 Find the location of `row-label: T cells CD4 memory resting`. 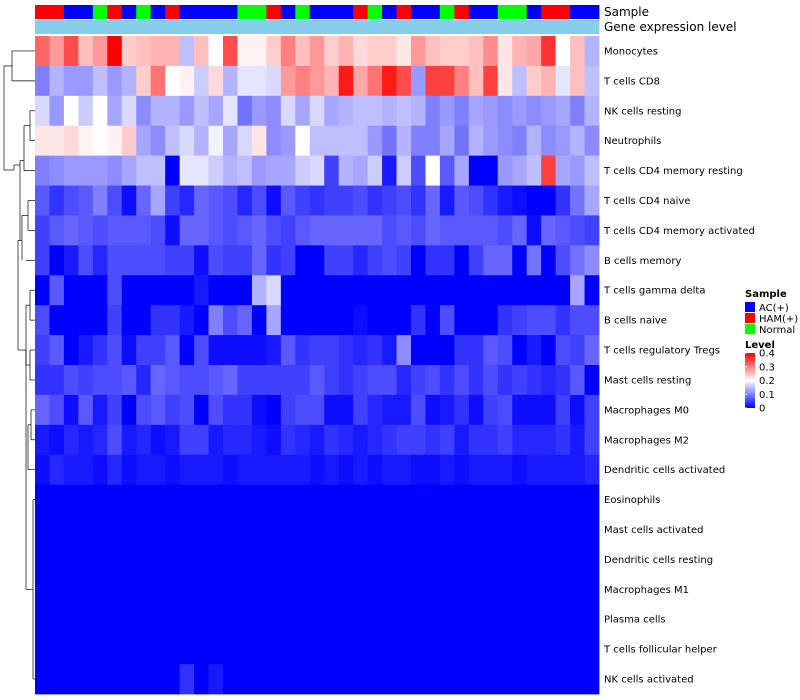

row-label: T cells CD4 memory resting is located at coordinates (673, 171).